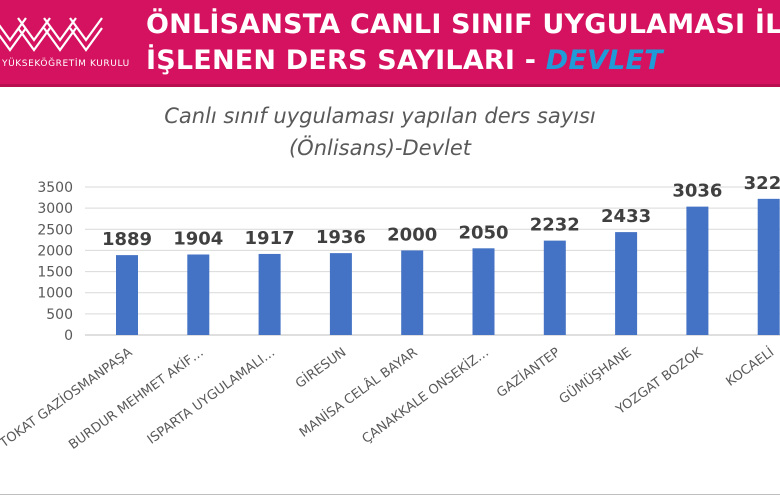 The image size is (780, 500). What do you see at coordinates (55, 209) in the screenshot?
I see `y-tick-label: 3000` at bounding box center [55, 209].